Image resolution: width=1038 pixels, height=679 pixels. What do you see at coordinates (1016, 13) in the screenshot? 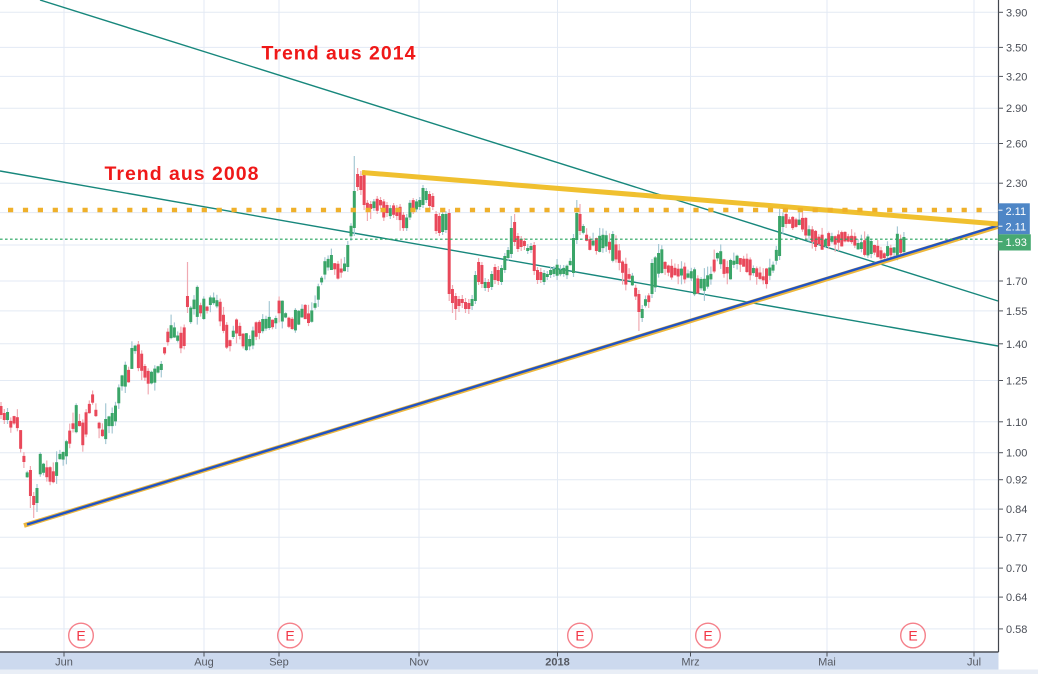
I see `svg-text: 3.90` at bounding box center [1016, 13].